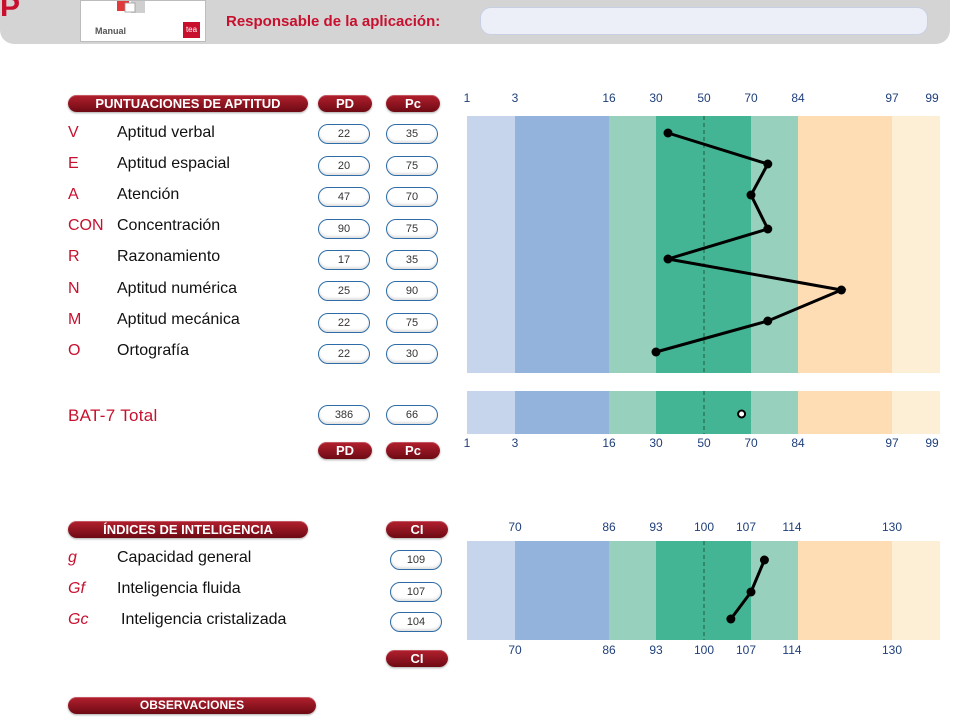  Describe the element at coordinates (179, 588) in the screenshot. I see `intelligence-name: Inteligencia fluida` at that location.